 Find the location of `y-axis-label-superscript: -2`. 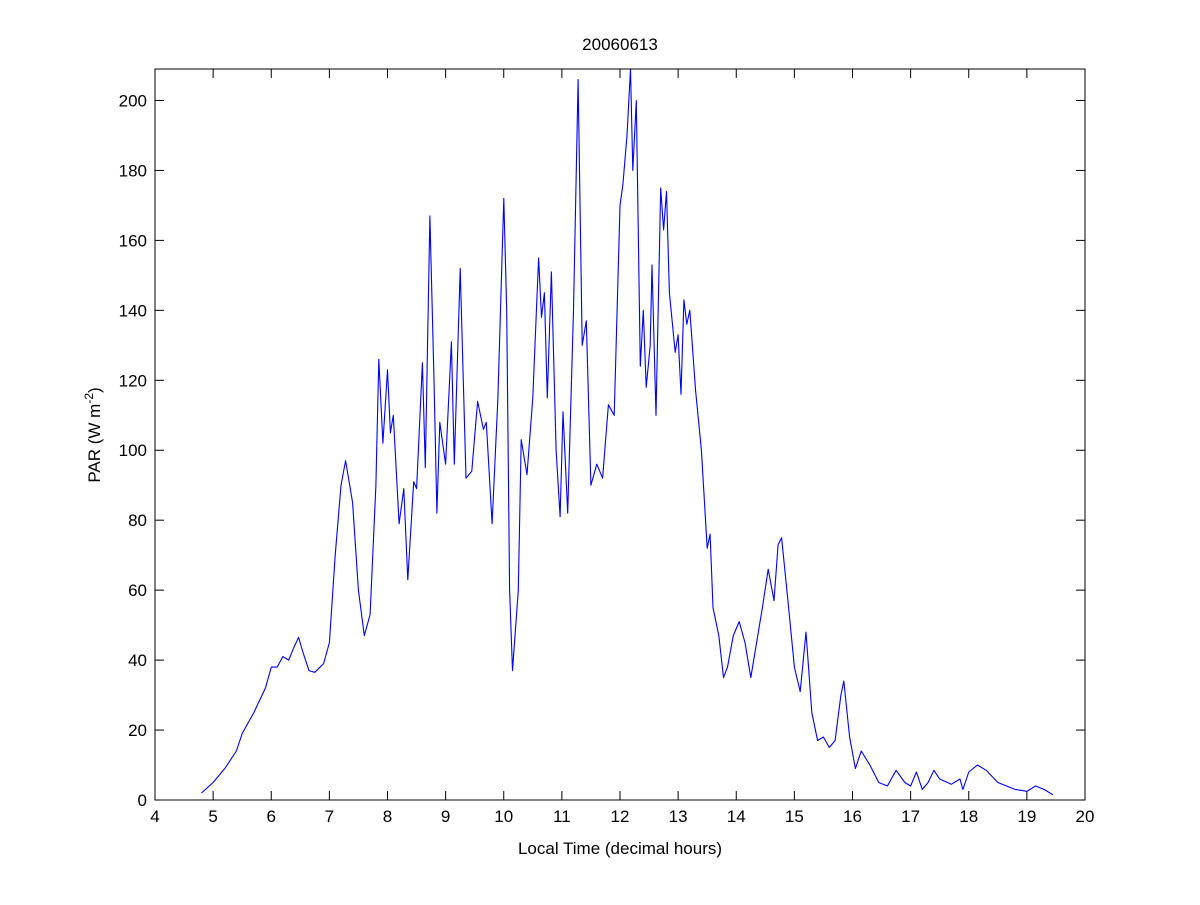

y-axis-label-superscript: -2 is located at coordinates (89, 398).